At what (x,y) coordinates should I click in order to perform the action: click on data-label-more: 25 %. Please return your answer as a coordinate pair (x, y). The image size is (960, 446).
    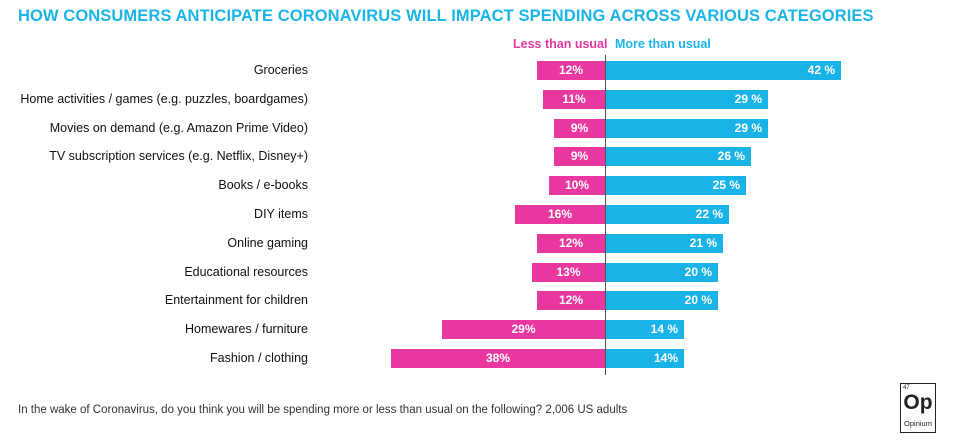
    Looking at the image, I should click on (726, 185).